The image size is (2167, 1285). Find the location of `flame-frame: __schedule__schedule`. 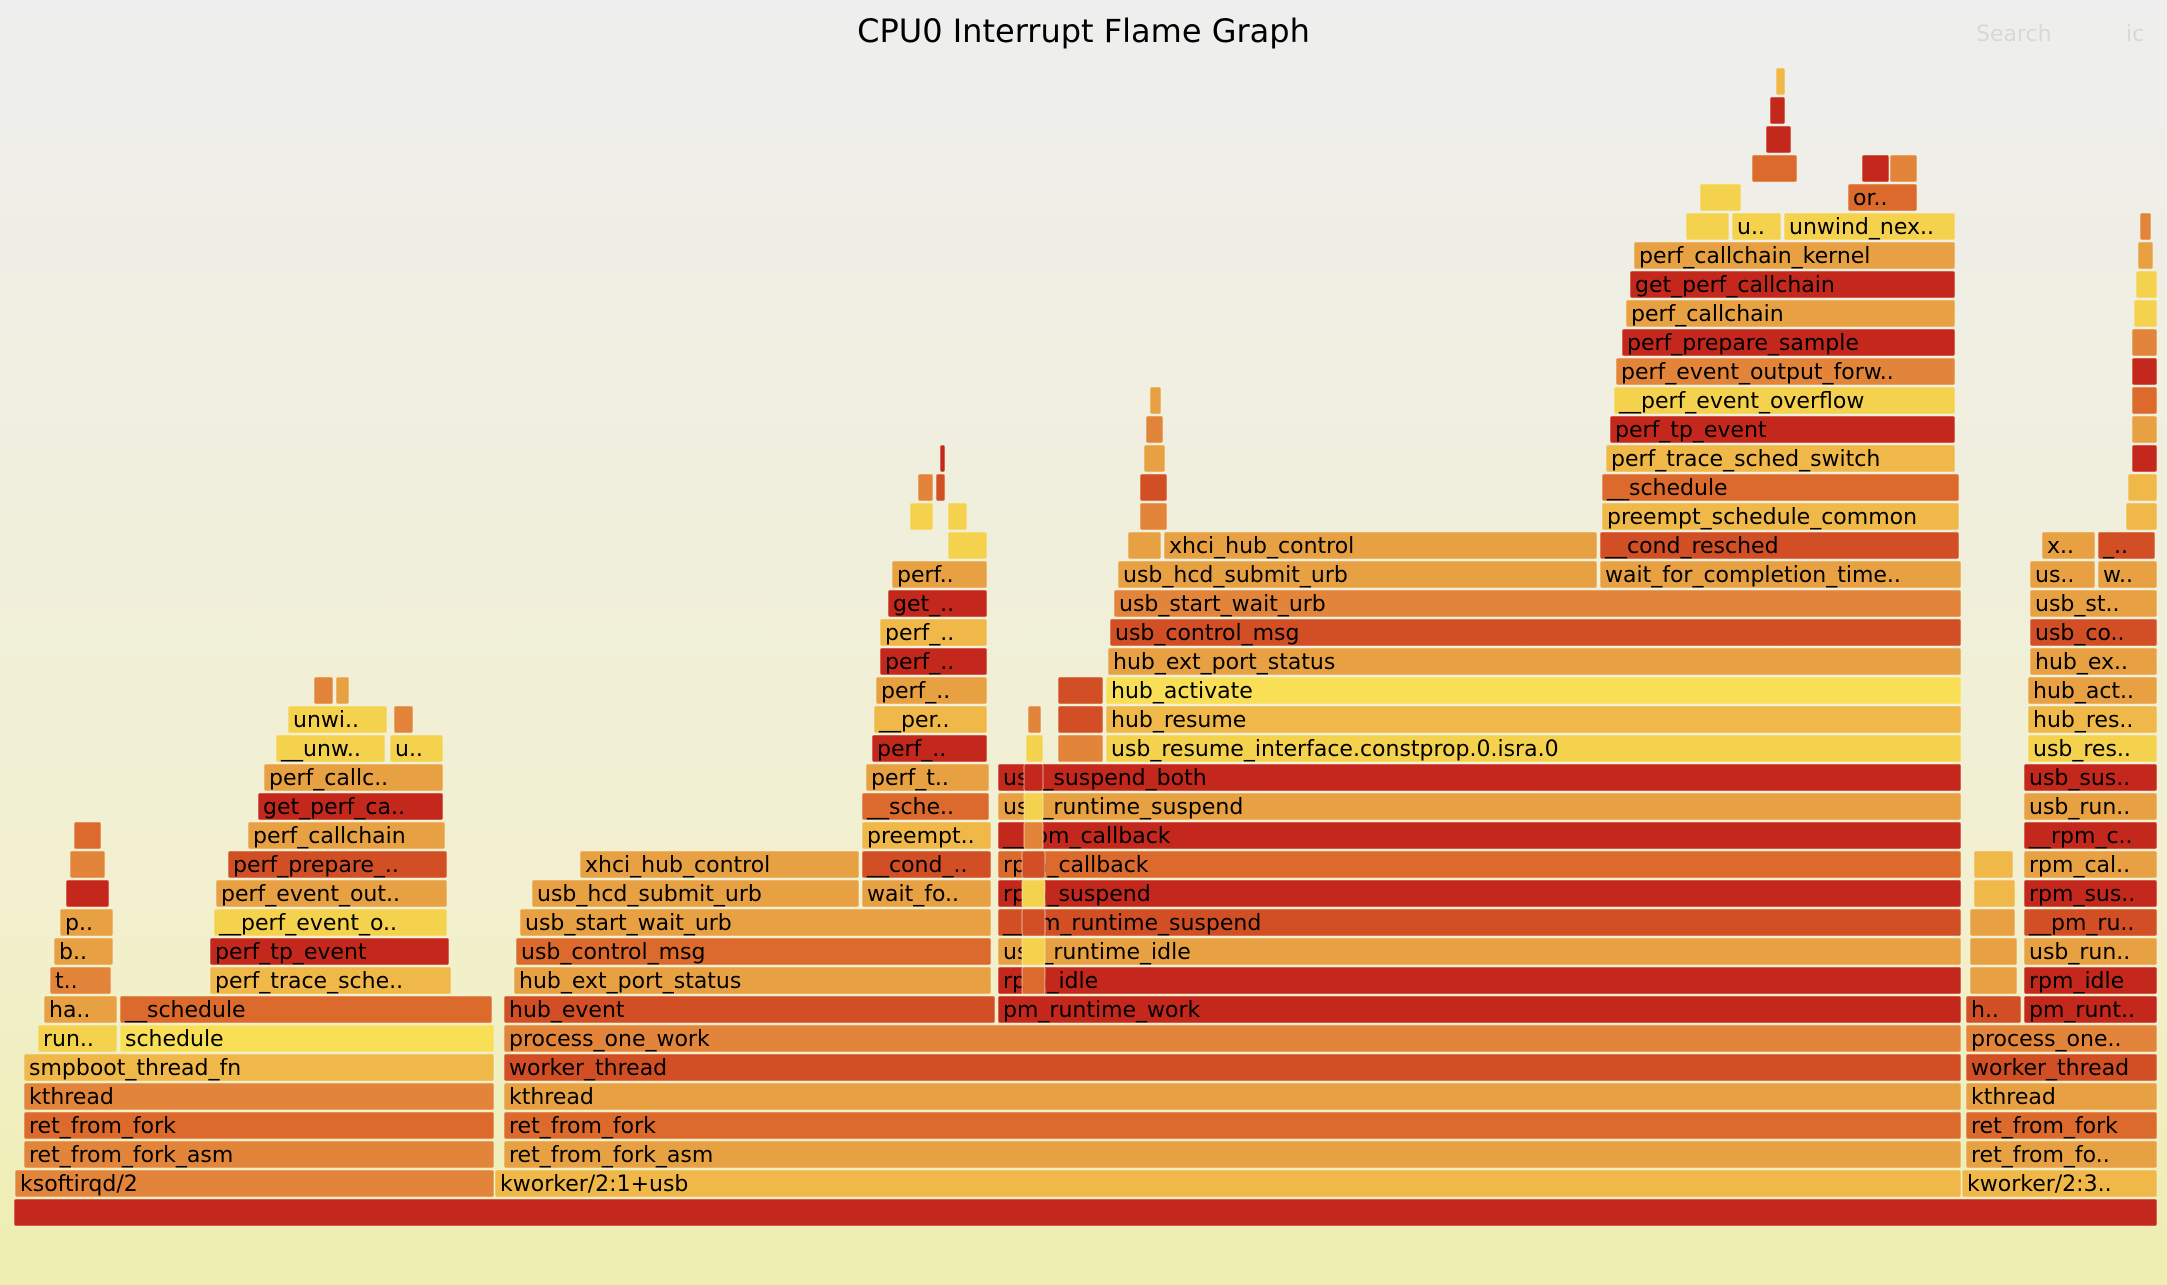

flame-frame: __schedule__schedule is located at coordinates (1780, 487).